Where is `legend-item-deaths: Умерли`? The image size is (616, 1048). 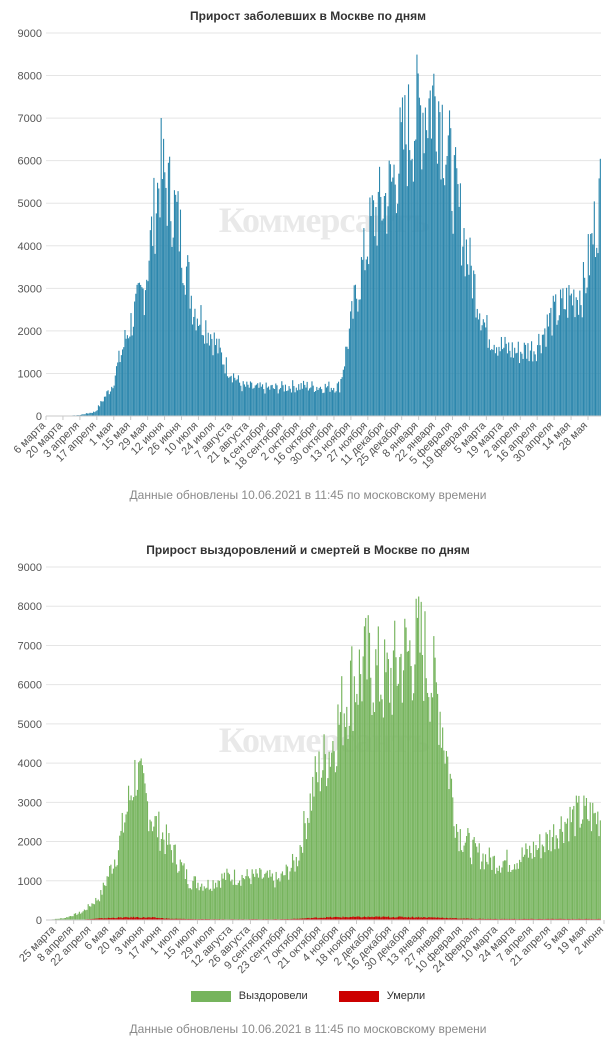
legend-item-deaths: Умерли is located at coordinates (381, 996).